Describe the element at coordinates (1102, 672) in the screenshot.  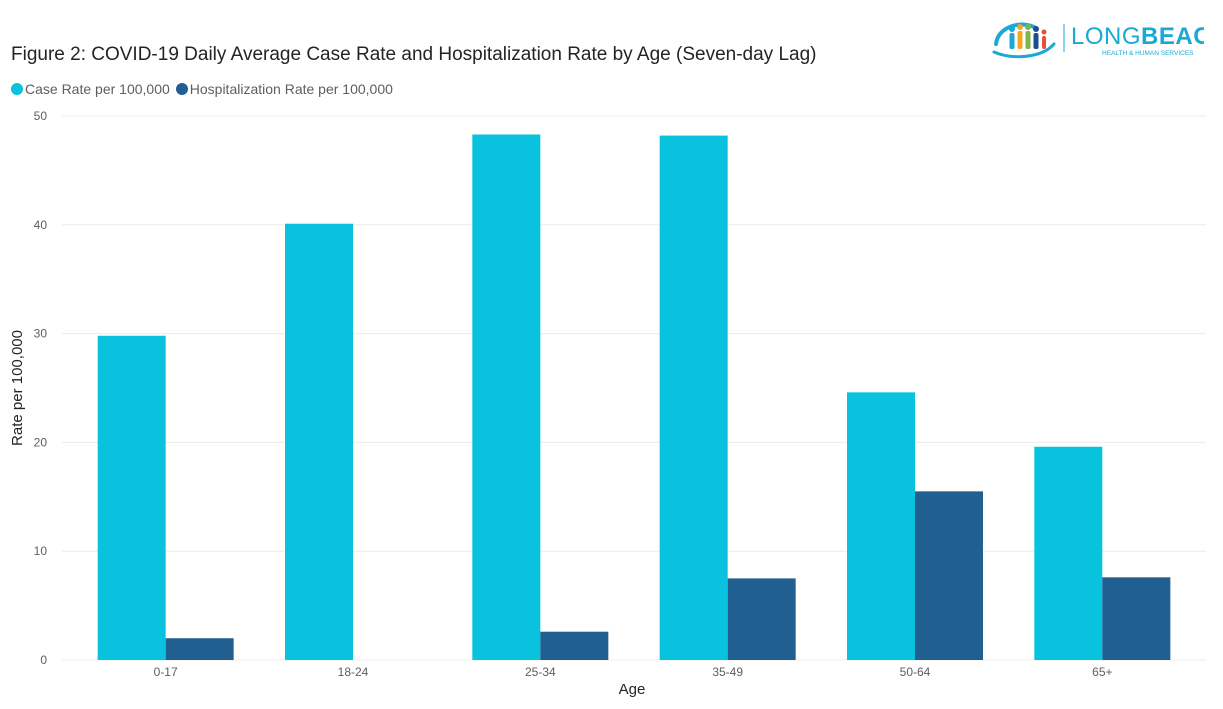
I see `x-tick-label: 65+` at that location.